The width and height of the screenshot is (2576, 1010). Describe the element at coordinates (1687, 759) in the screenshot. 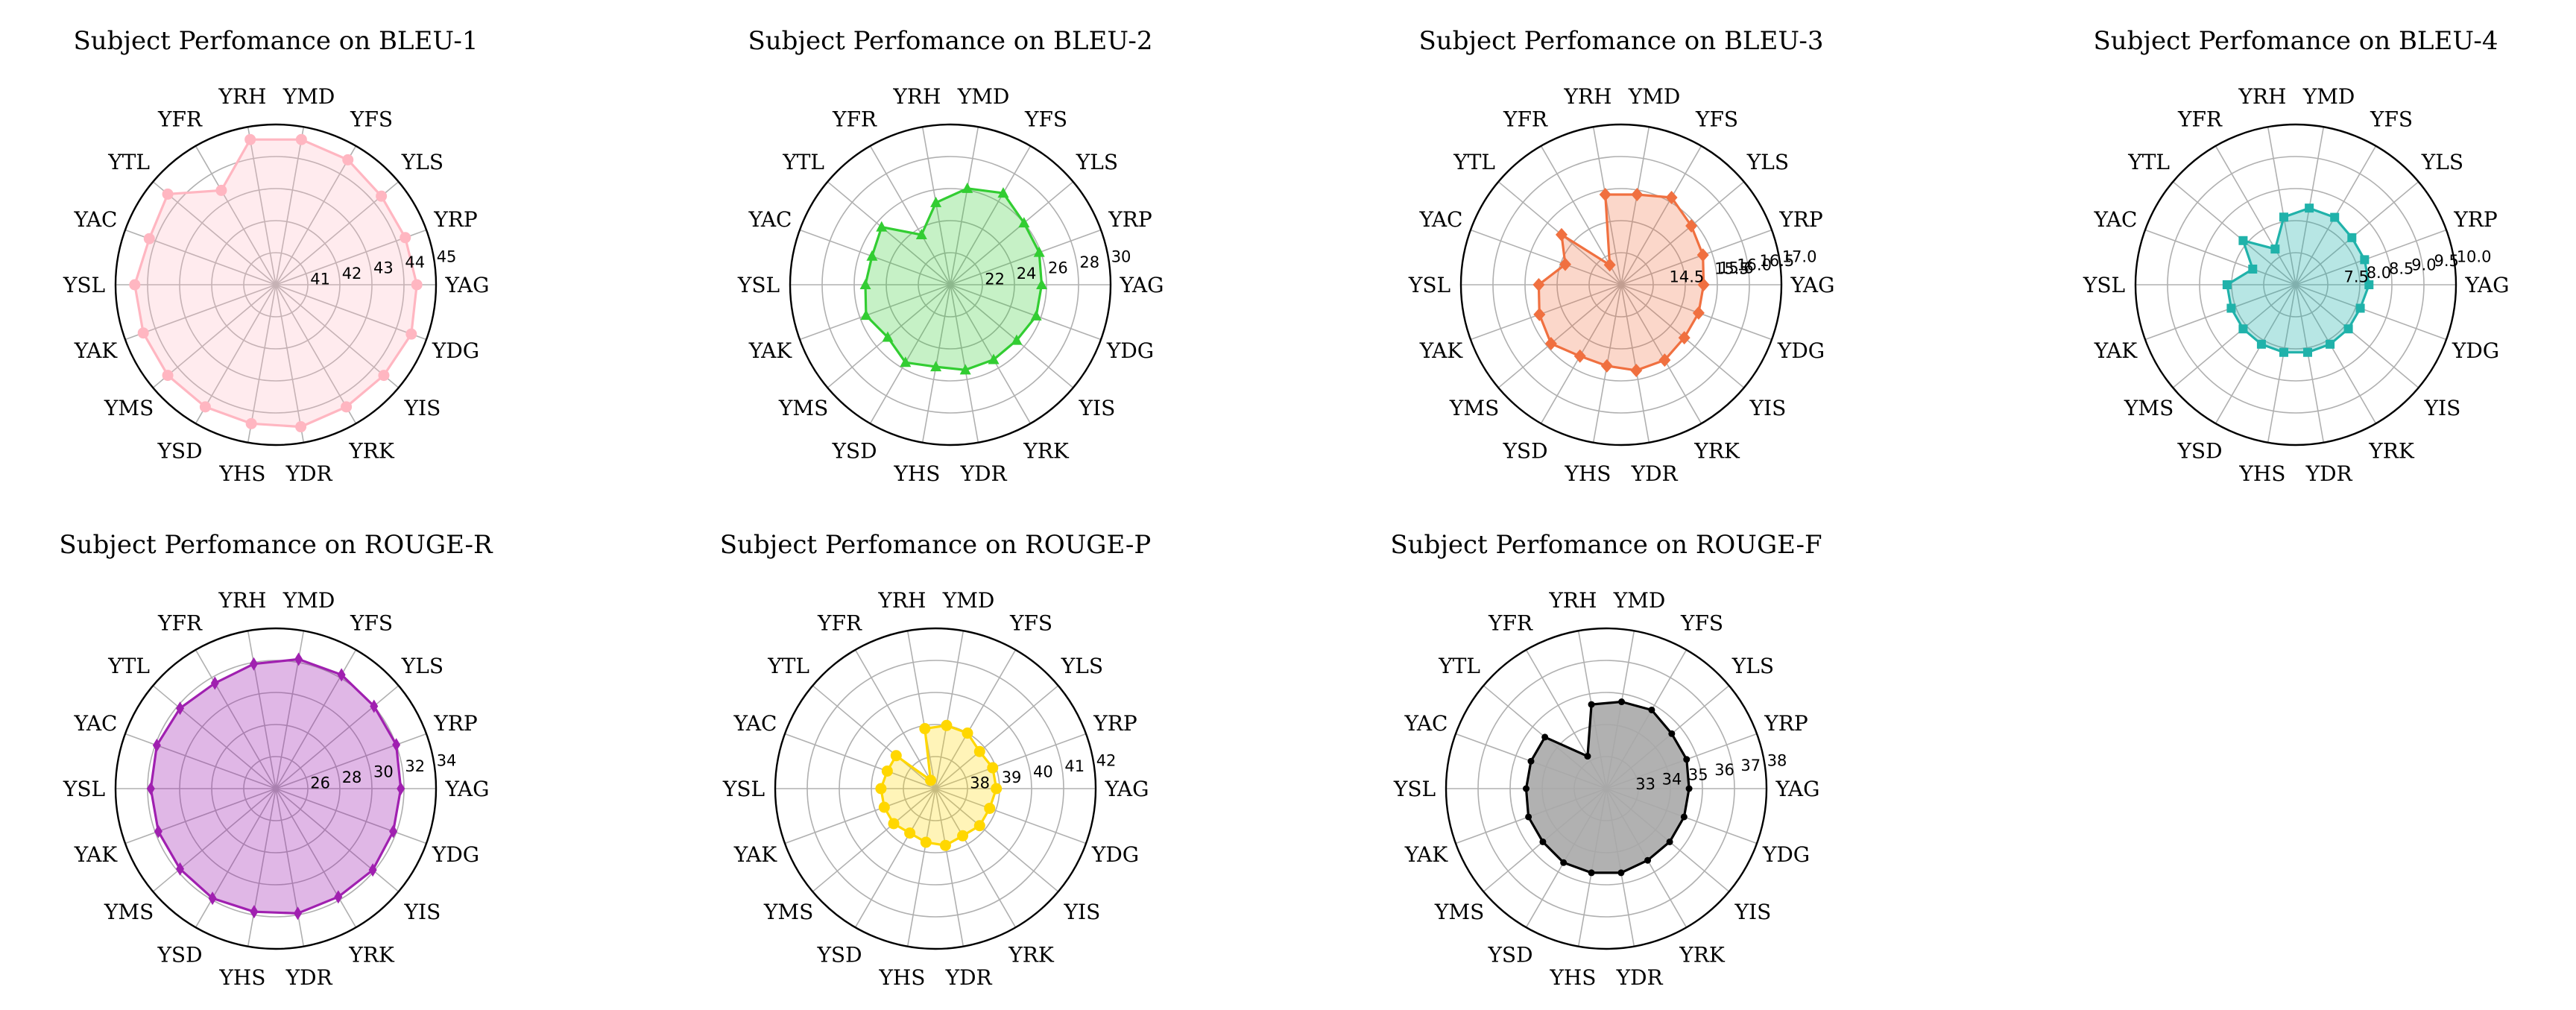

I see `data-point-yrp` at that location.